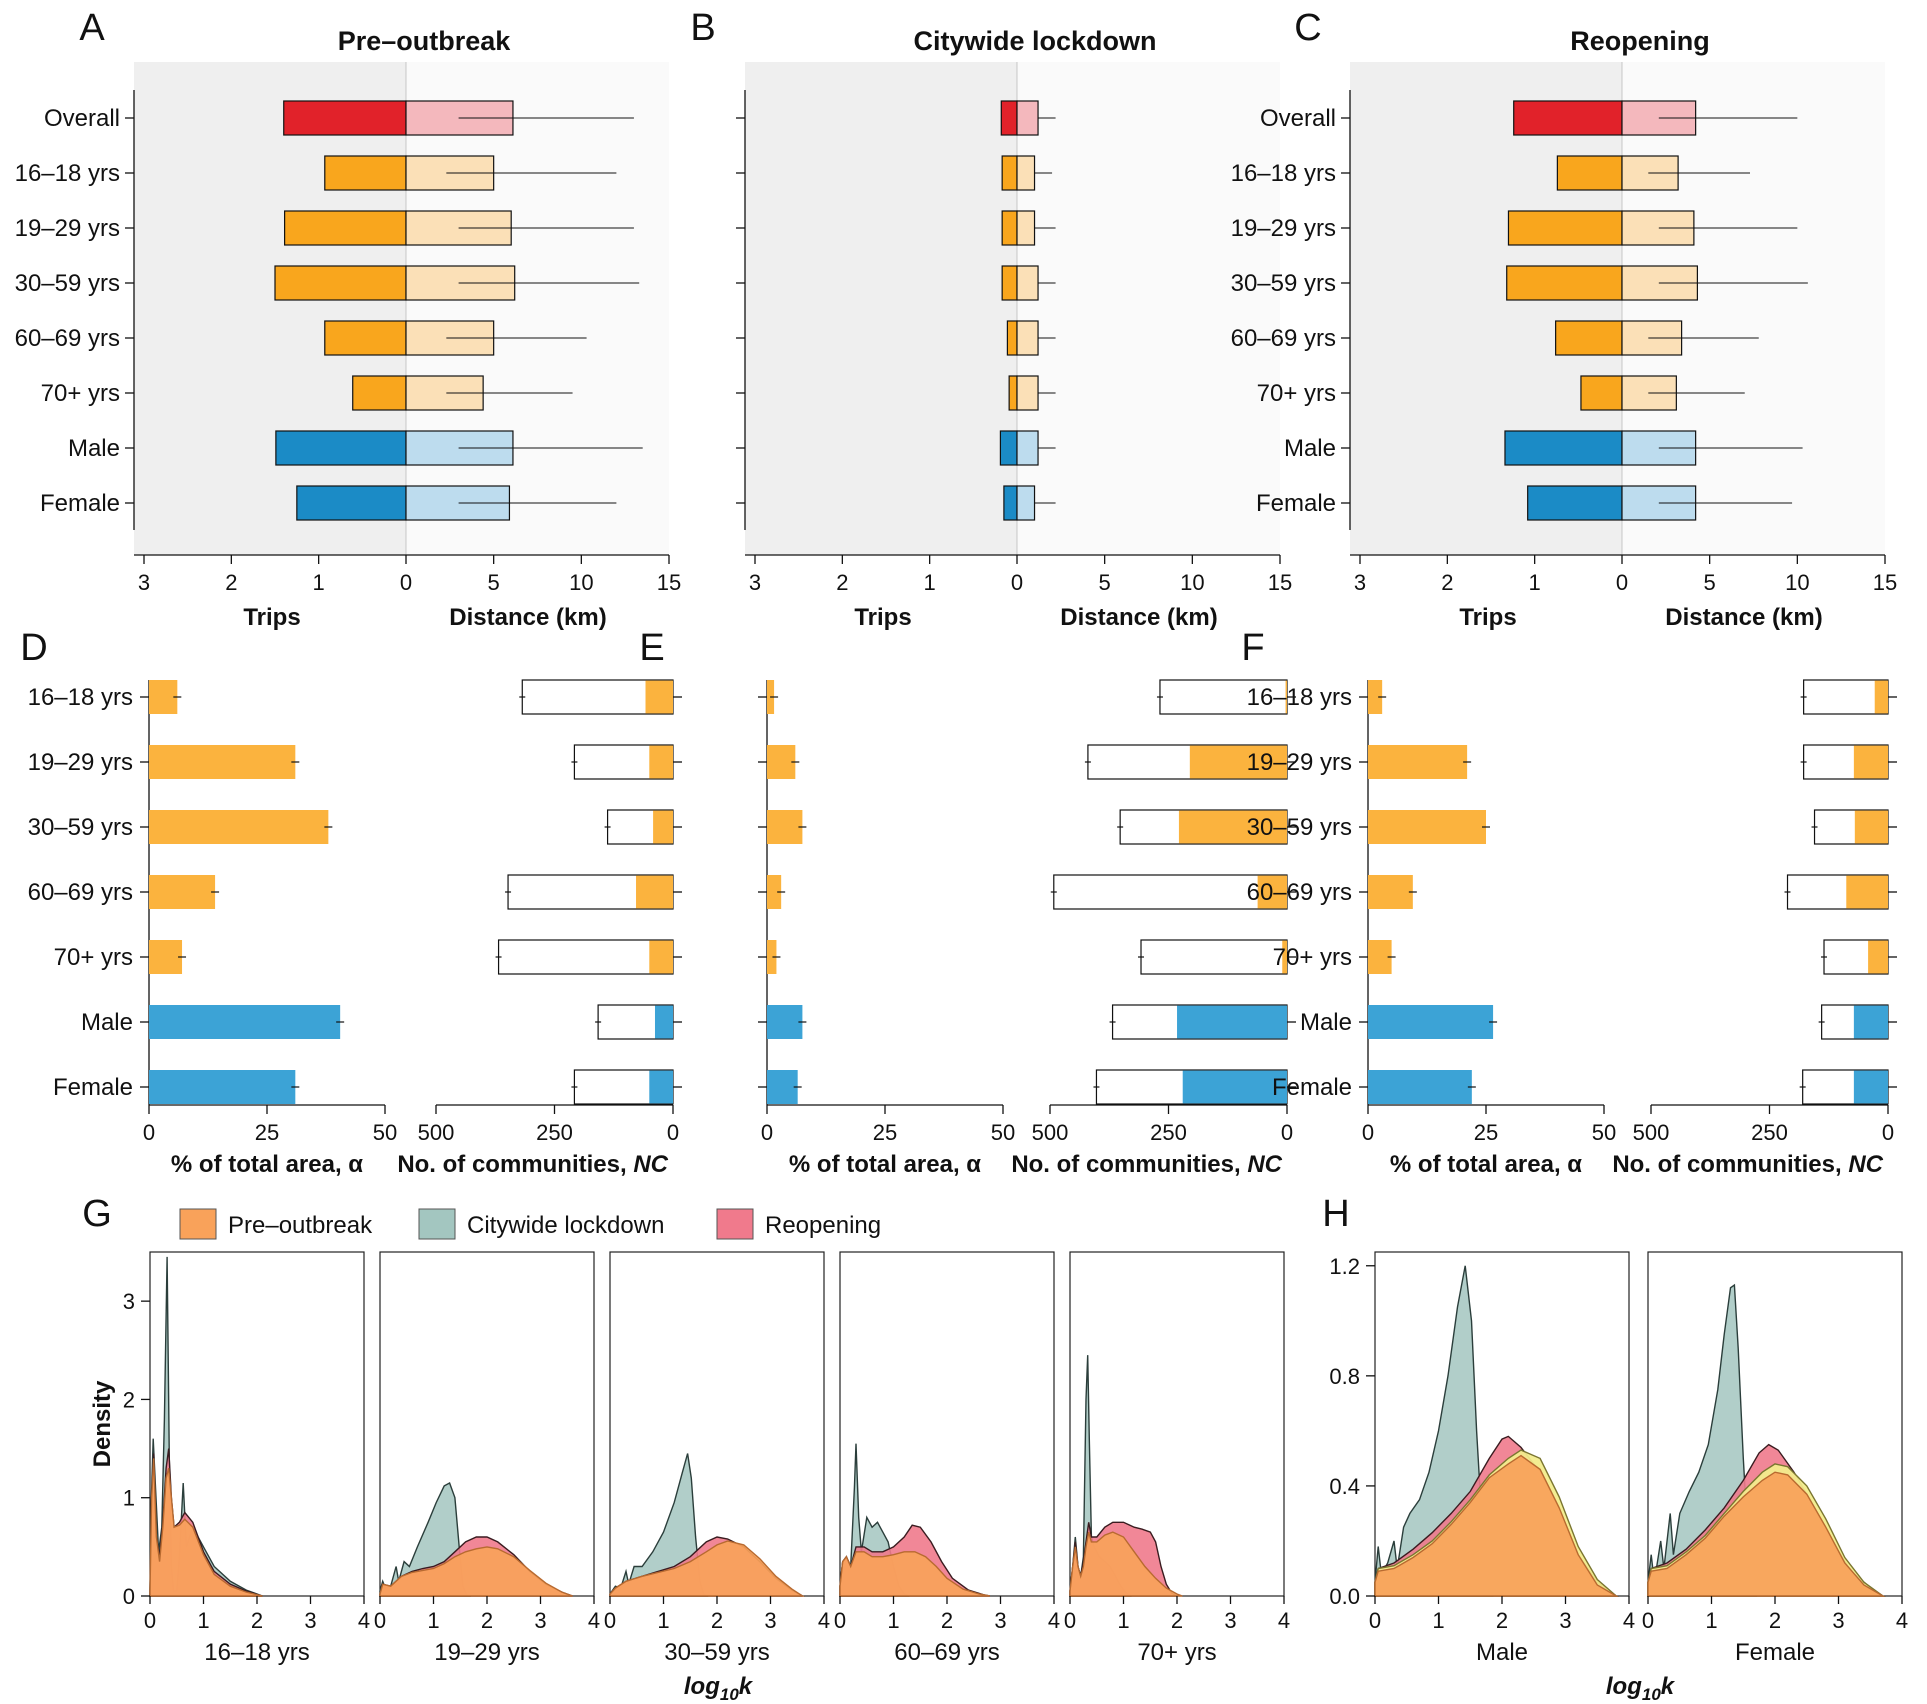 The width and height of the screenshot is (1927, 1704). I want to click on category-label: 19–29 yrs, so click(1299, 762).